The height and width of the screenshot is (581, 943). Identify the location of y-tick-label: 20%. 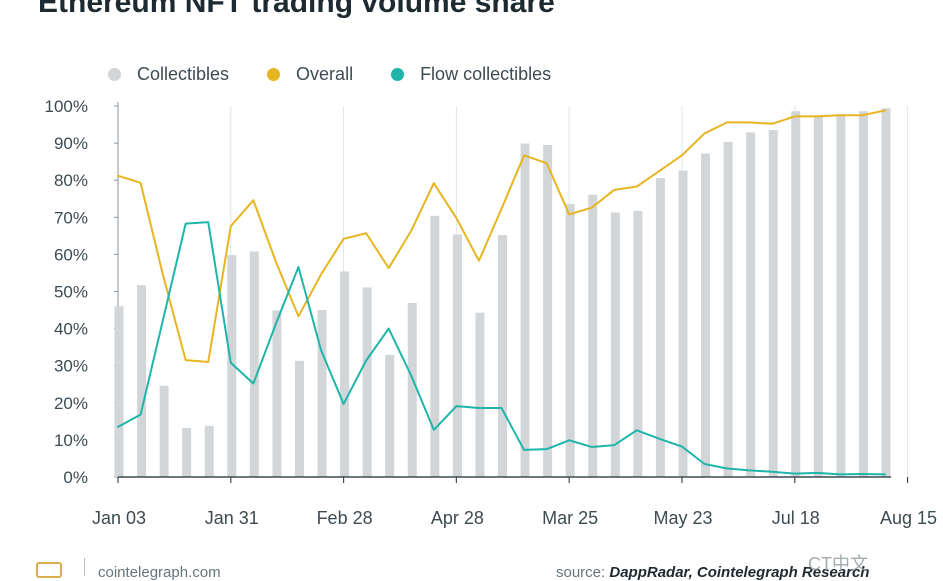
(71, 403).